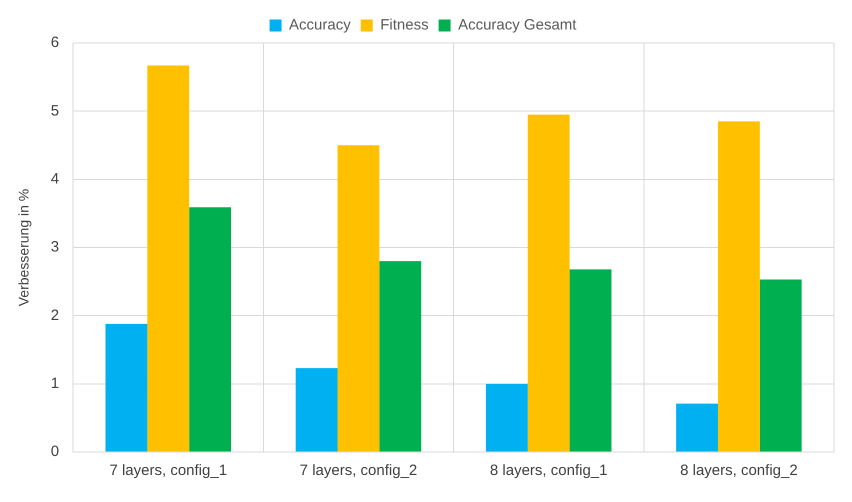  Describe the element at coordinates (549, 471) in the screenshot. I see `x-tick-label: 8 layers, config_1` at that location.